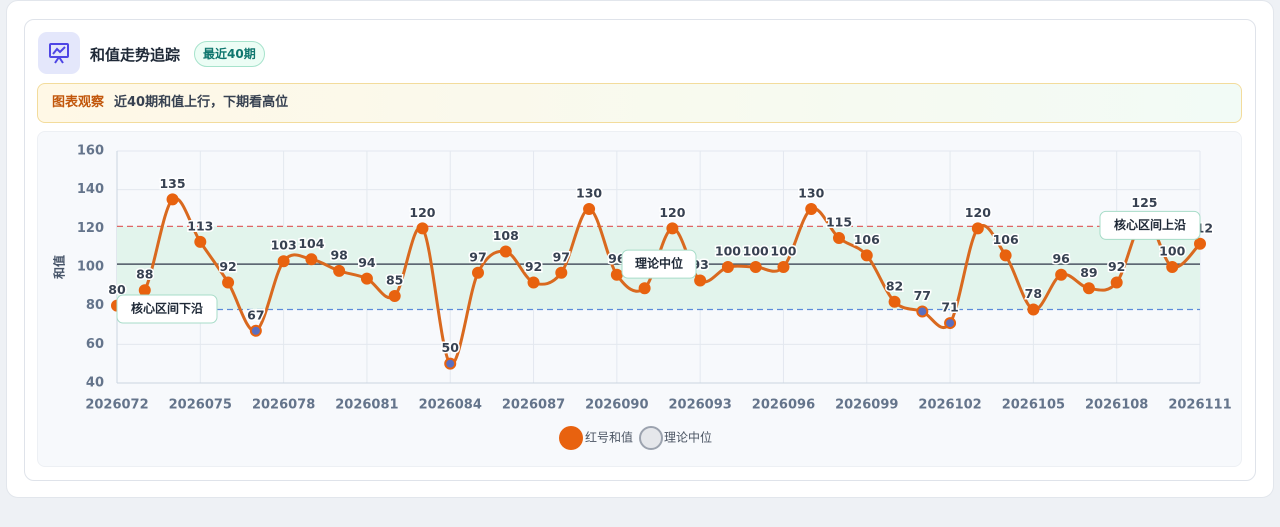  Describe the element at coordinates (699, 405) in the screenshot. I see `x-tick-label: 2026093` at that location.